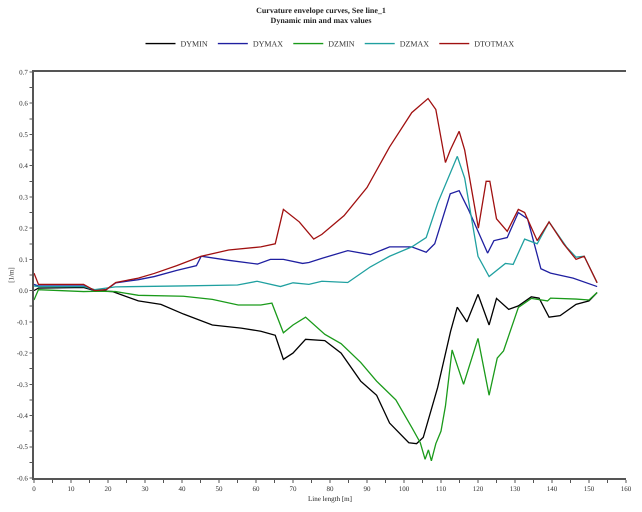  I want to click on legend-label: DTOTMAX, so click(494, 44).